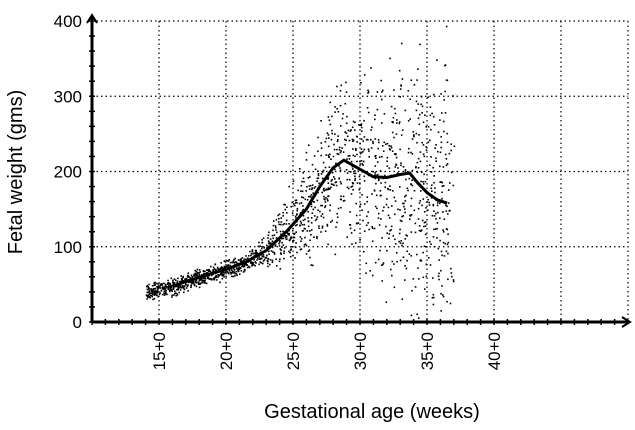 This screenshot has width=635, height=430. I want to click on x-tick-label: 20+0, so click(226, 351).